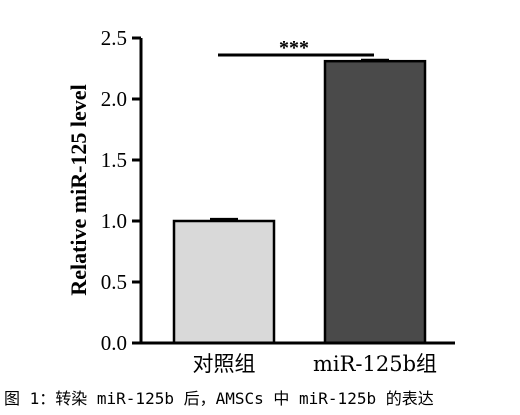 The image size is (520, 415). Describe the element at coordinates (78, 189) in the screenshot. I see `y-axis-title: Relative miR-125 level` at that location.